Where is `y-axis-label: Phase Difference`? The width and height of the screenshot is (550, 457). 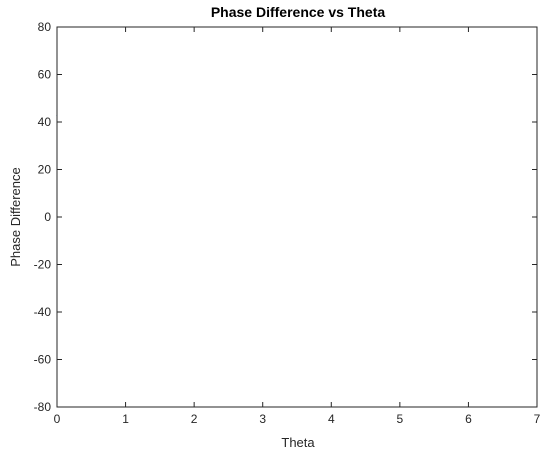 y-axis-label: Phase Difference is located at coordinates (15, 217).